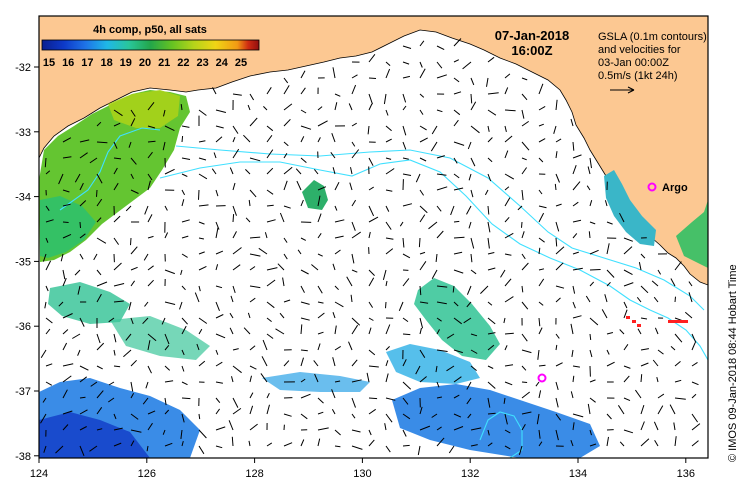 Image resolution: width=749 pixels, height=496 pixels. What do you see at coordinates (23, 457) in the screenshot?
I see `y-tick-label: -38` at bounding box center [23, 457].